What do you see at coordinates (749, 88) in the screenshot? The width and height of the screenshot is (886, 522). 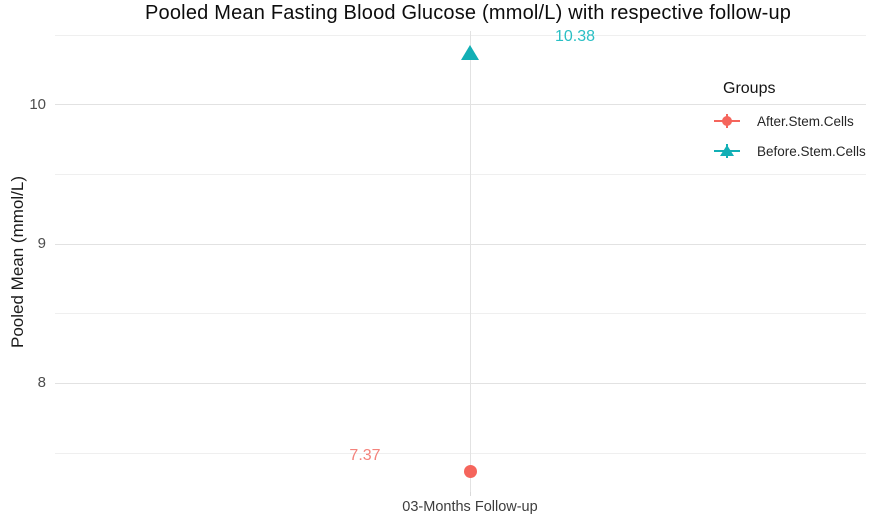 I see `legend-title: Groups` at bounding box center [749, 88].